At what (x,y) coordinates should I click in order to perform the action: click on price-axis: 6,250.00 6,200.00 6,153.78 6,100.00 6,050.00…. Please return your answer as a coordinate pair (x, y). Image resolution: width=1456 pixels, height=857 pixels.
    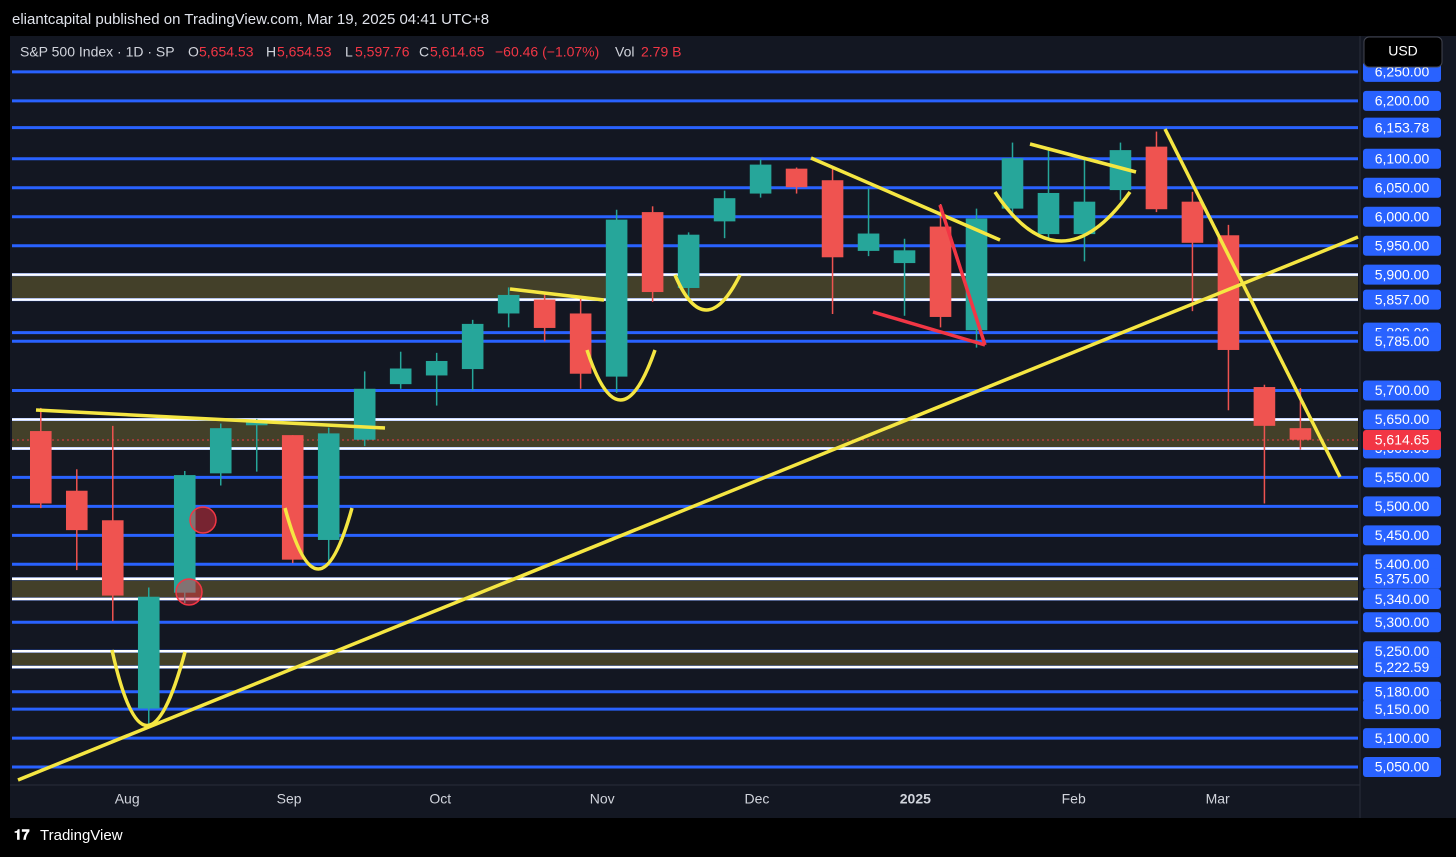
    Looking at the image, I should click on (1402, 419).